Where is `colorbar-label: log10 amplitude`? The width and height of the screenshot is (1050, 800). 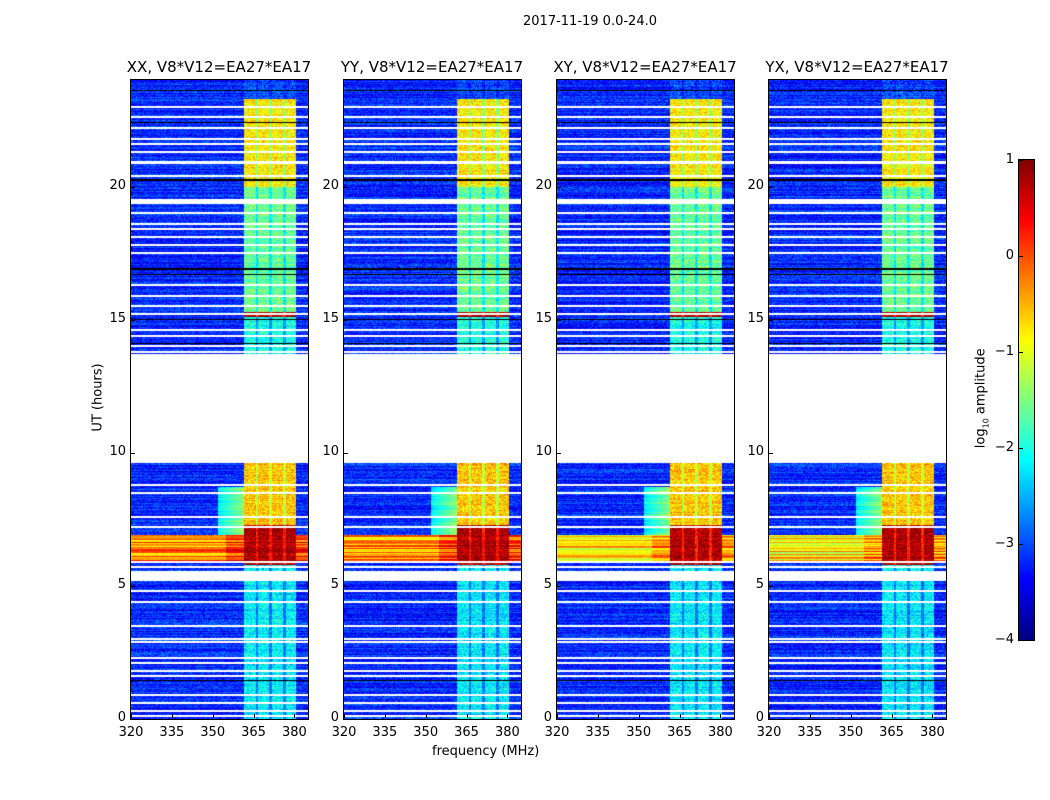
colorbar-label: log10 amplitude is located at coordinates (982, 398).